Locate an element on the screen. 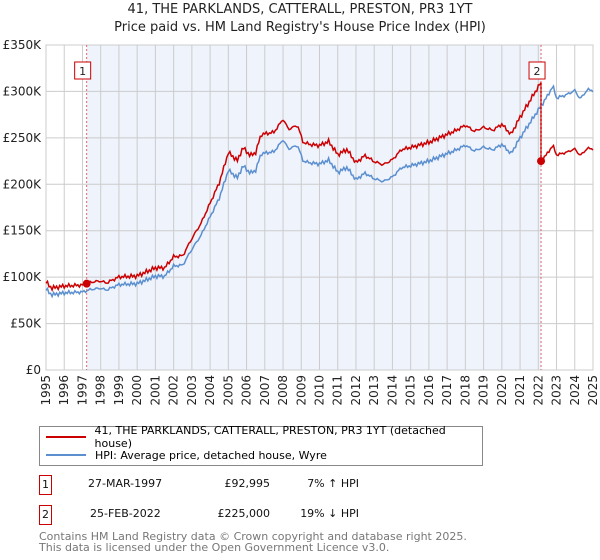 The image size is (600, 560). x-tick-label: 2009 is located at coordinates (301, 390).